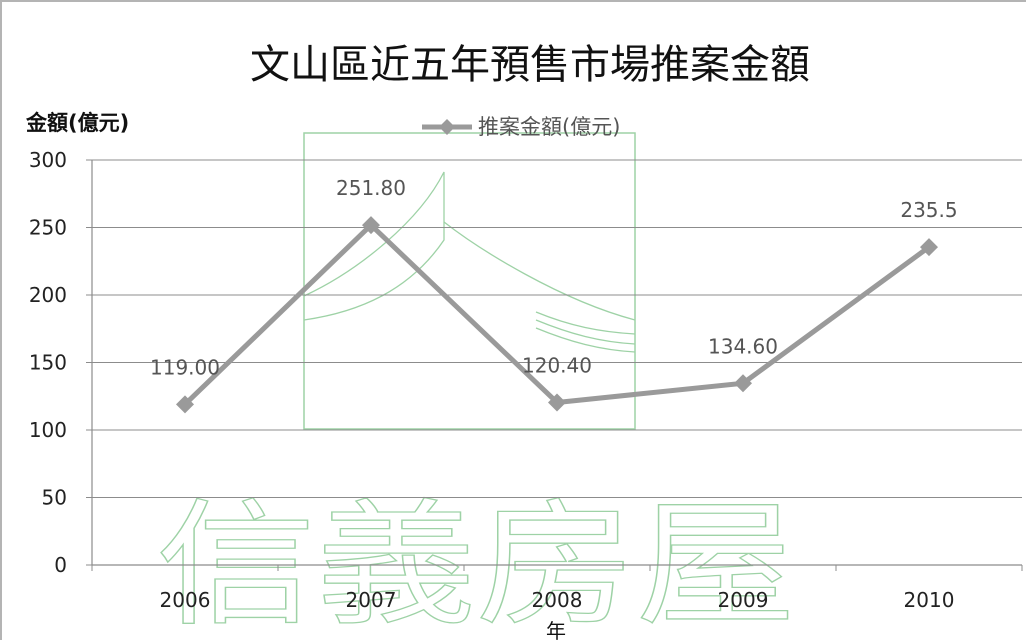  I want to click on x-tick-label: 2009, so click(743, 600).